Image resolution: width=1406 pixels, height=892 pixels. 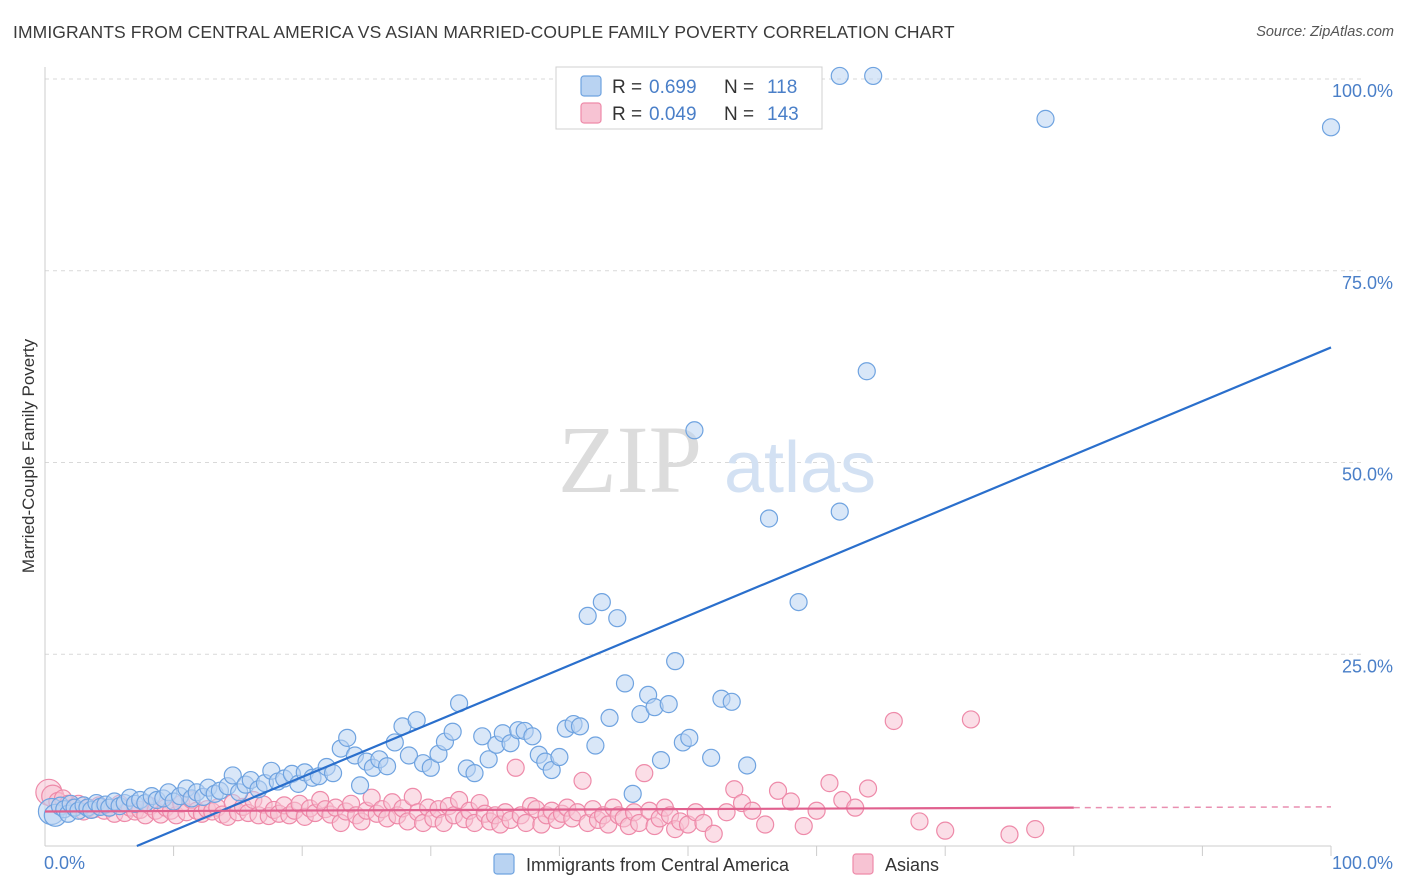 I want to click on y-axis-label: Married-Couple Family Poverty, so click(x=28, y=455).